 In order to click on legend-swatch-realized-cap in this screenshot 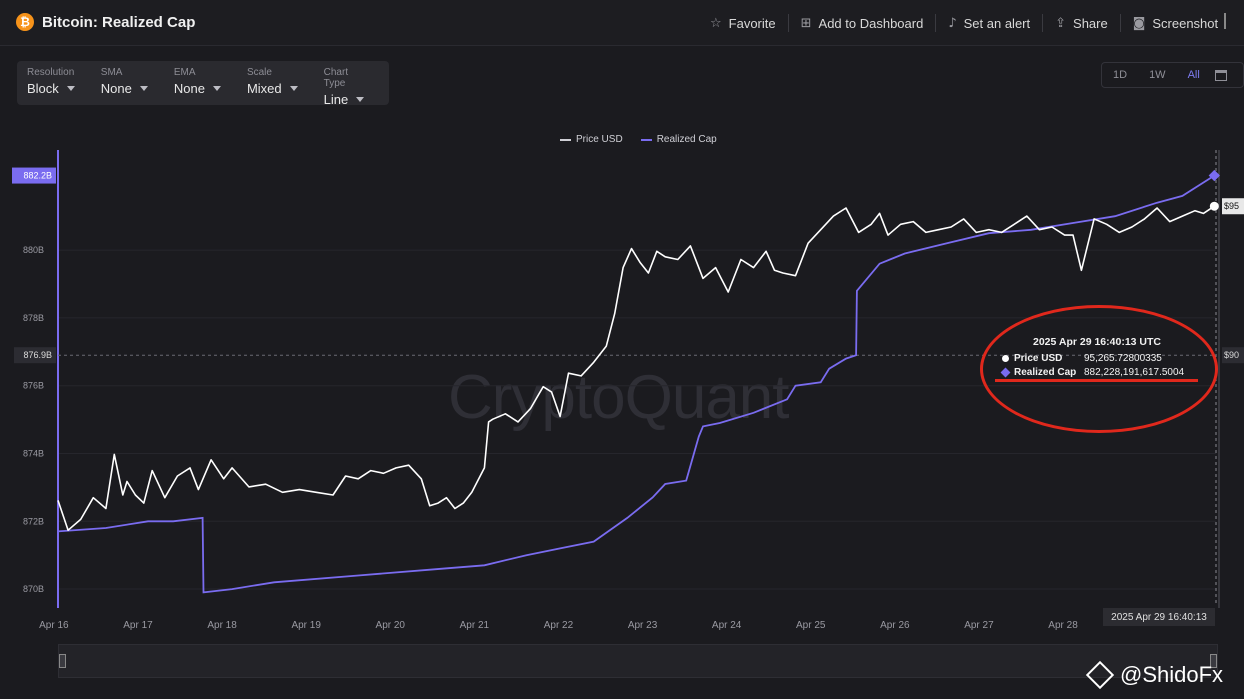, I will do `click(646, 139)`.